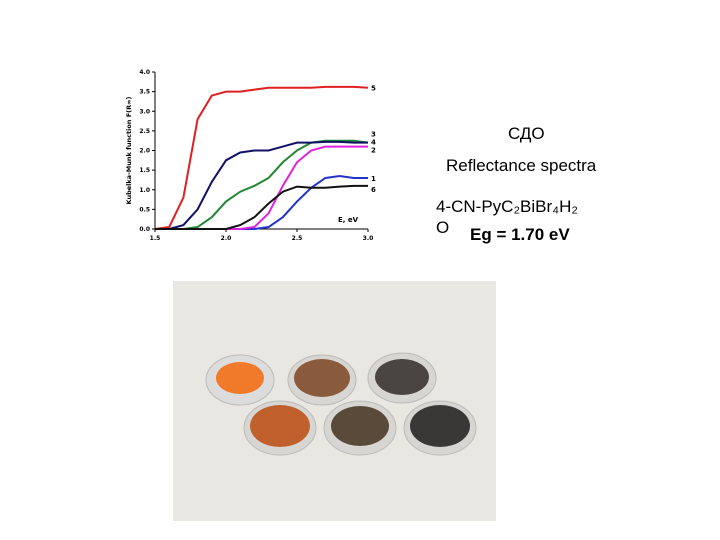 The image size is (720, 540). What do you see at coordinates (368, 238) in the screenshot?
I see `x-tick-label: 3.0` at bounding box center [368, 238].